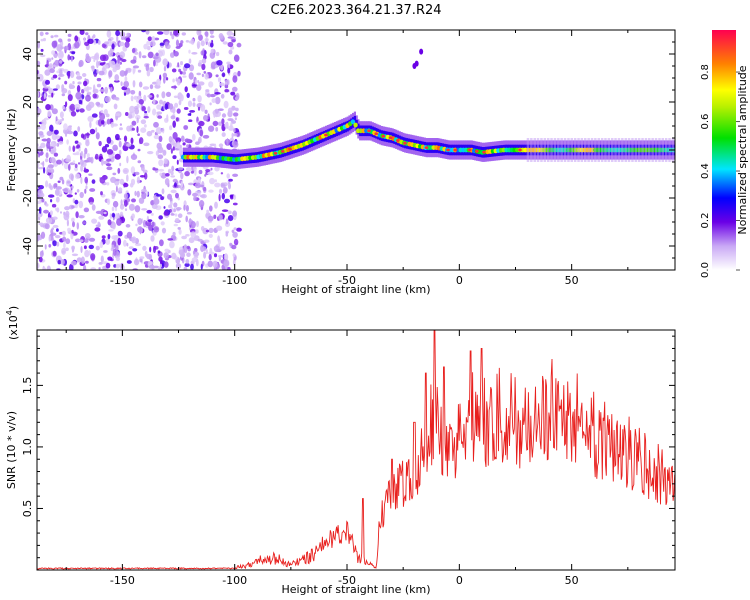 The width and height of the screenshot is (750, 600). What do you see at coordinates (705, 221) in the screenshot?
I see `colorbar-tick-label: 0.2` at bounding box center [705, 221].